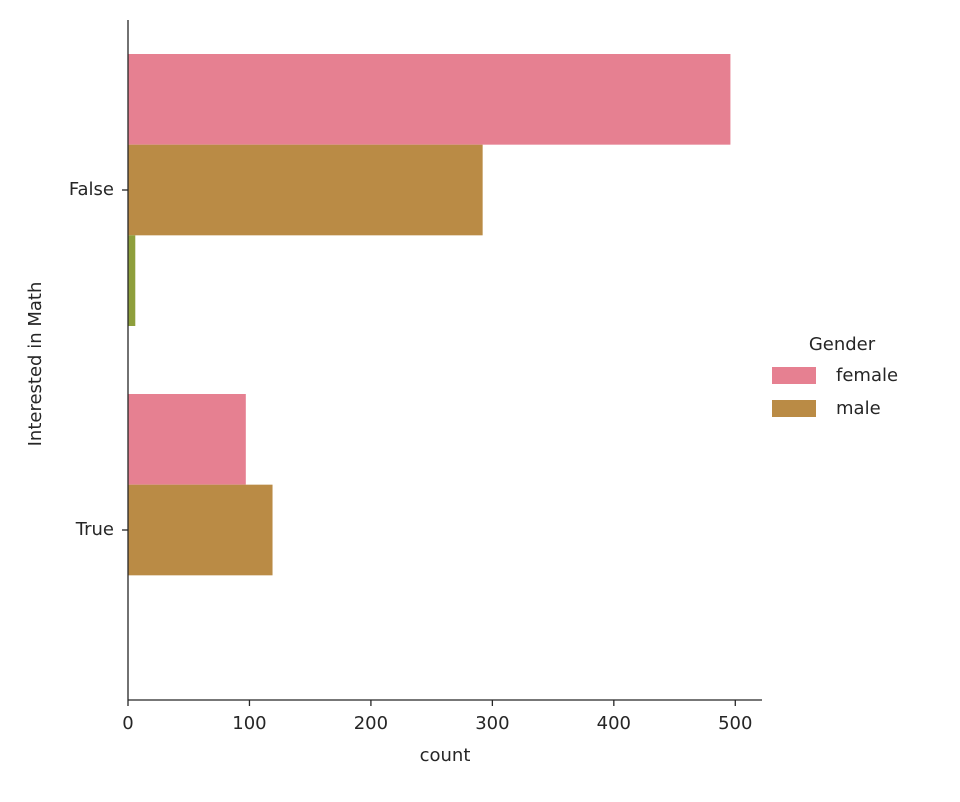 The image size is (960, 802). What do you see at coordinates (614, 723) in the screenshot?
I see `x-tick-label: 400` at bounding box center [614, 723].